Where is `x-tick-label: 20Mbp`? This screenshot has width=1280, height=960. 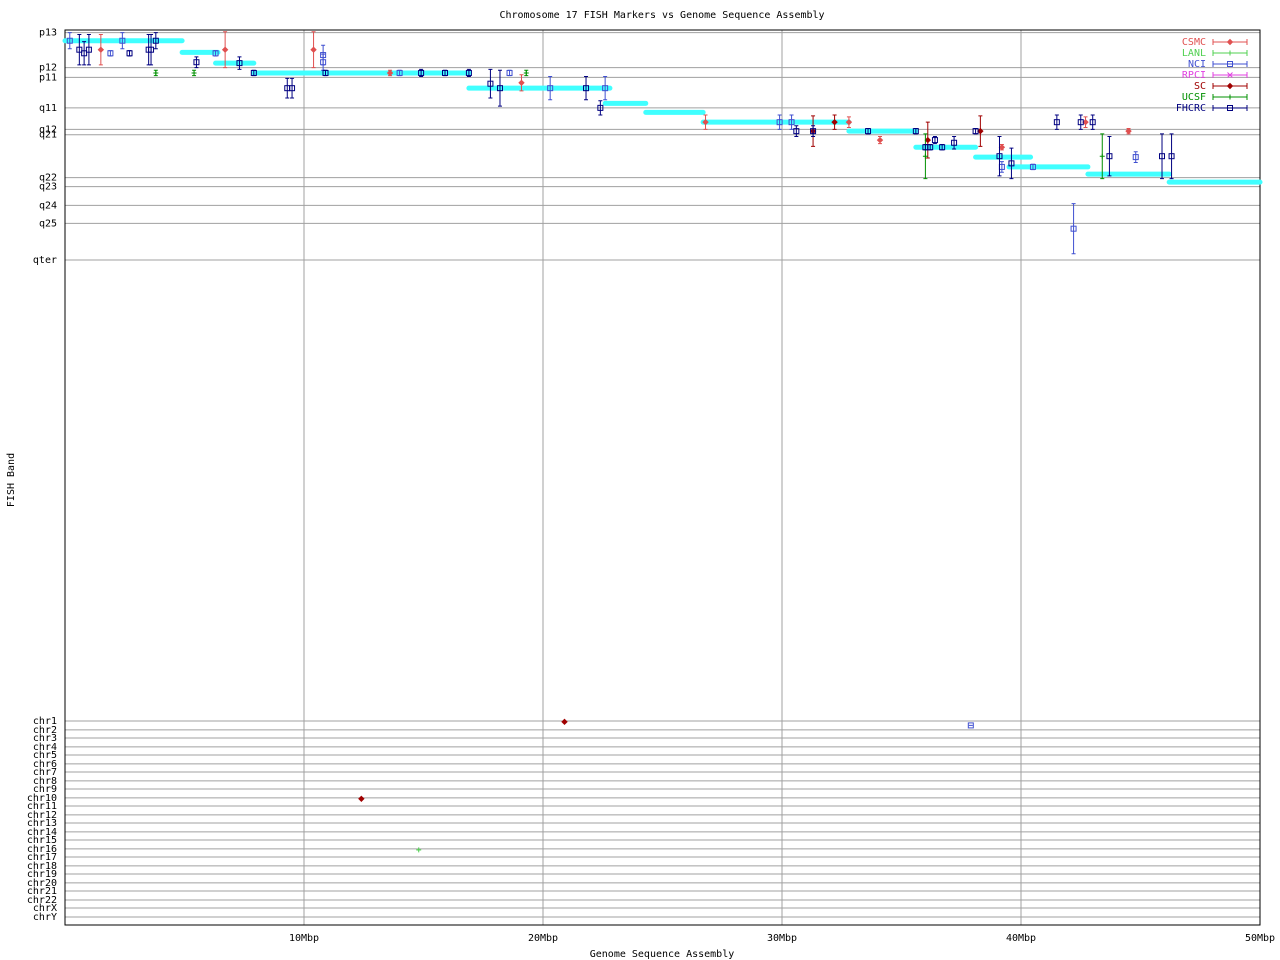
x-tick-label: 20Mbp is located at coordinates (543, 938).